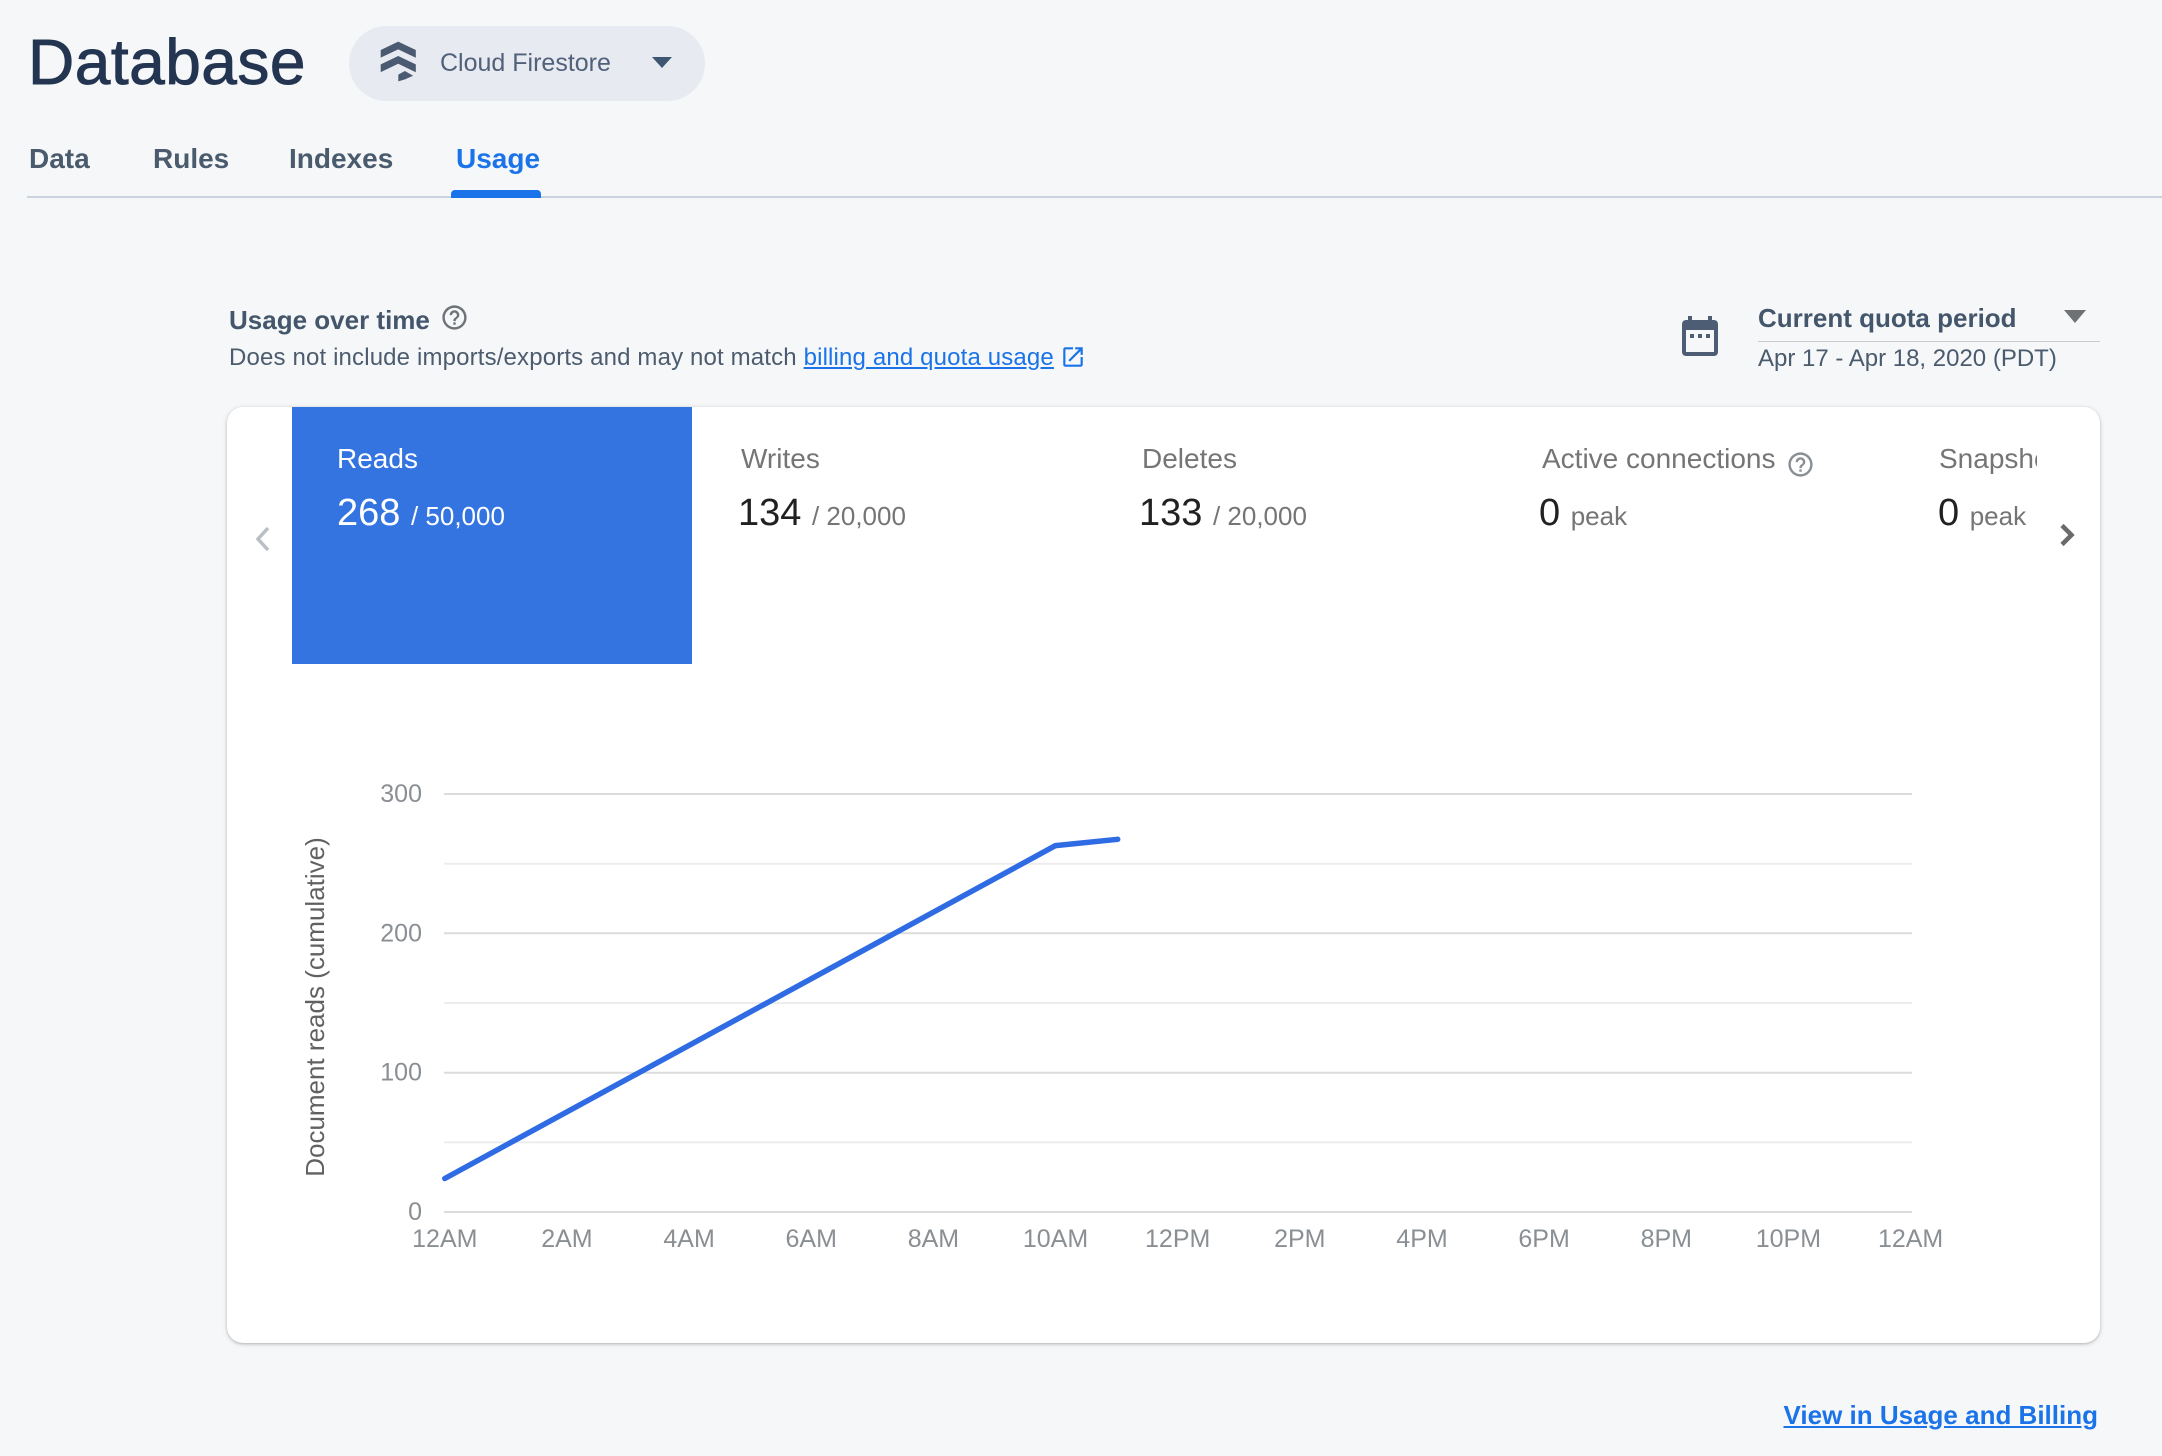 Image resolution: width=2162 pixels, height=1456 pixels. Describe the element at coordinates (401, 933) in the screenshot. I see `svg-text: 200` at that location.